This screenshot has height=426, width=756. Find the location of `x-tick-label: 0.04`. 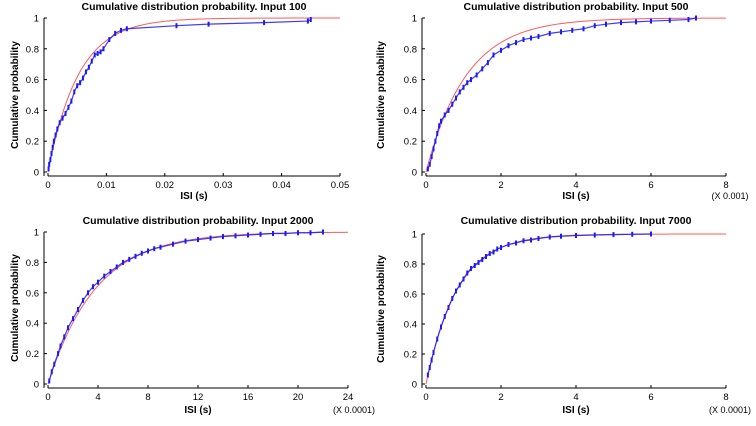

x-tick-label: 0.04 is located at coordinates (281, 185).